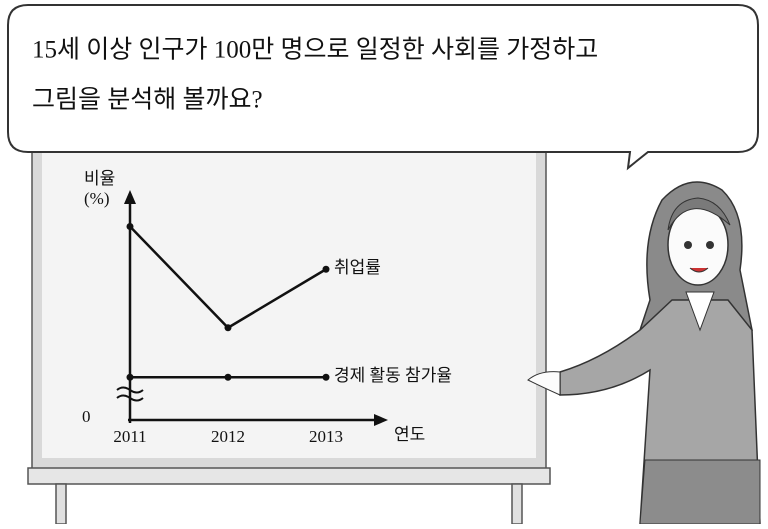 The image size is (768, 529). I want to click on x-tick-label: 2012, so click(228, 436).